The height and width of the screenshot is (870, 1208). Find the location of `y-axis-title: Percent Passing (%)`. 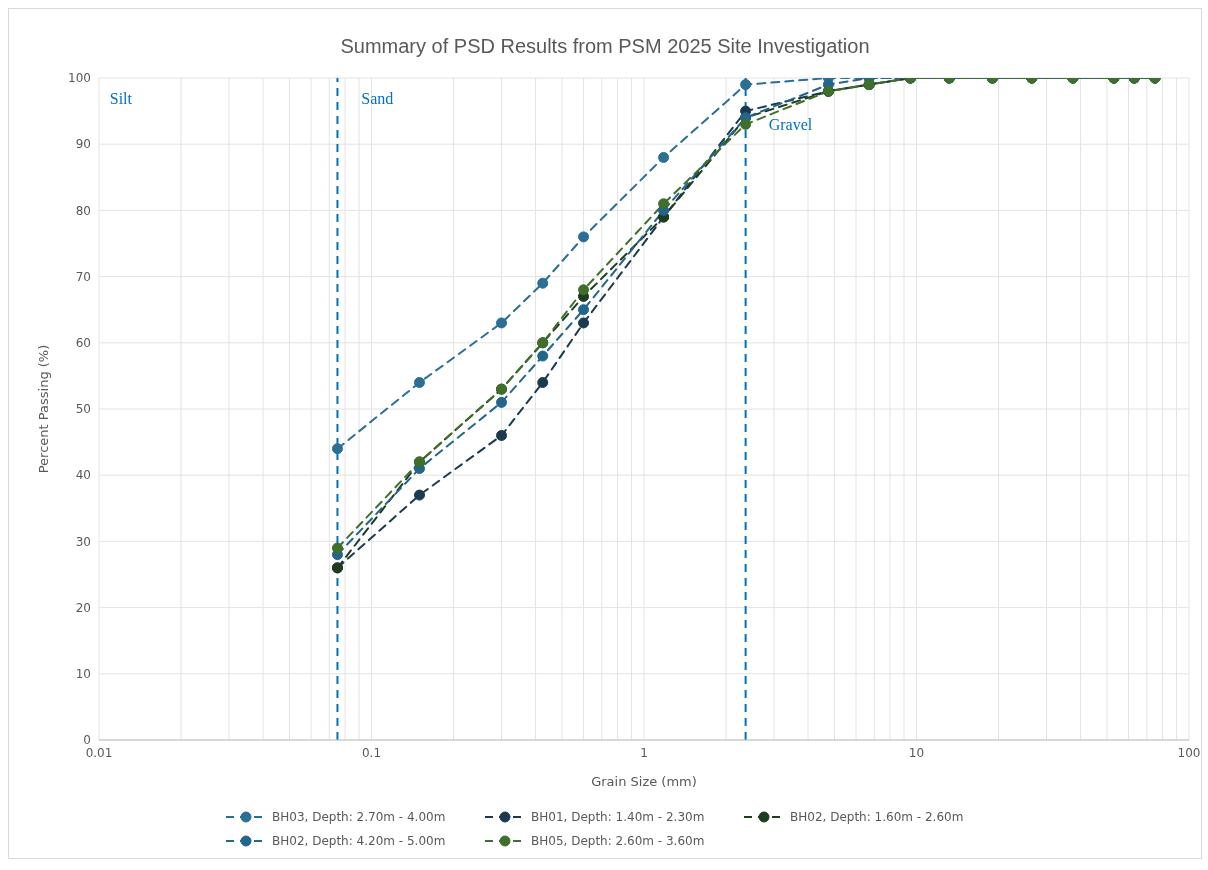

y-axis-title: Percent Passing (%) is located at coordinates (43, 409).